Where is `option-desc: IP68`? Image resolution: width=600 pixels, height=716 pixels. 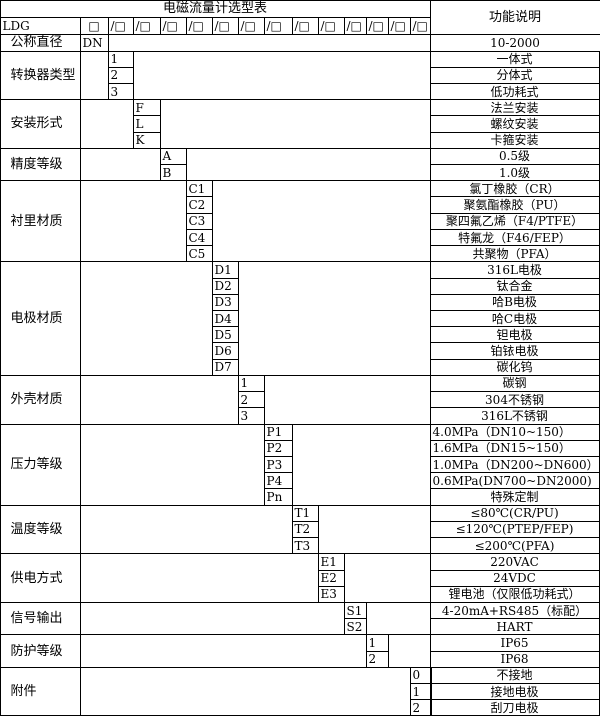
option-desc: IP68 is located at coordinates (514, 659).